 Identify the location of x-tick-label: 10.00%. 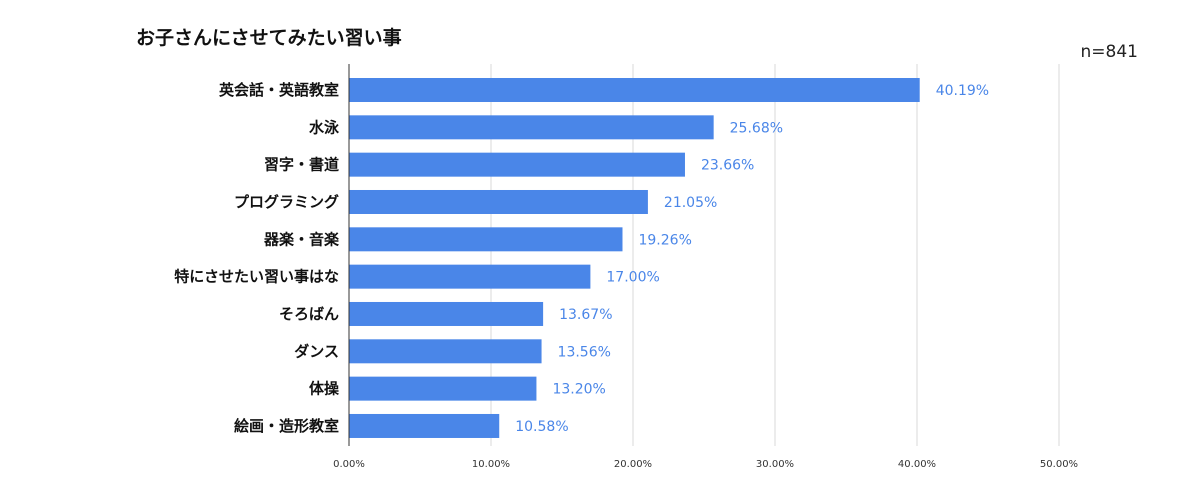
(491, 464).